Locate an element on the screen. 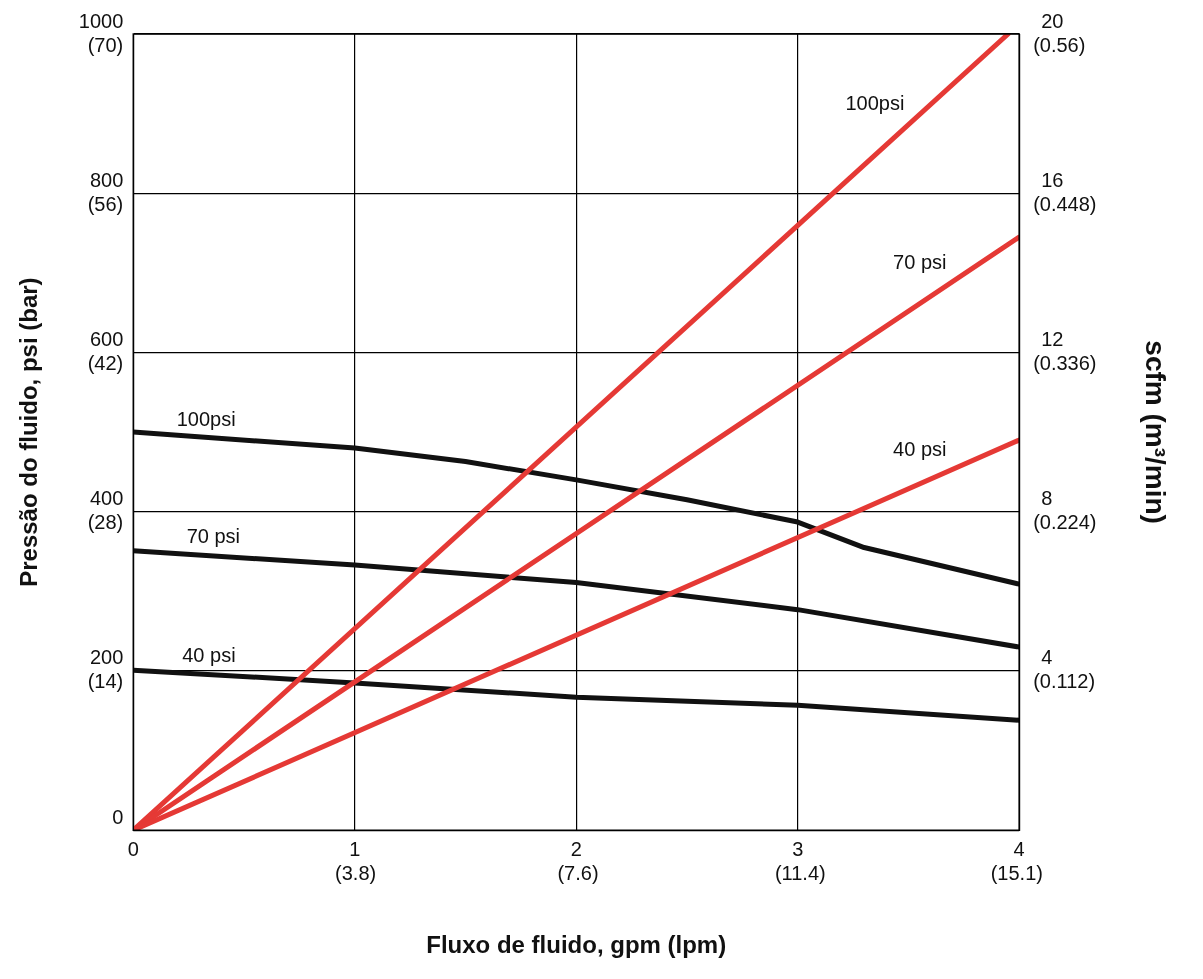 The width and height of the screenshot is (1203, 979). text: (0.336) is located at coordinates (1065, 363).